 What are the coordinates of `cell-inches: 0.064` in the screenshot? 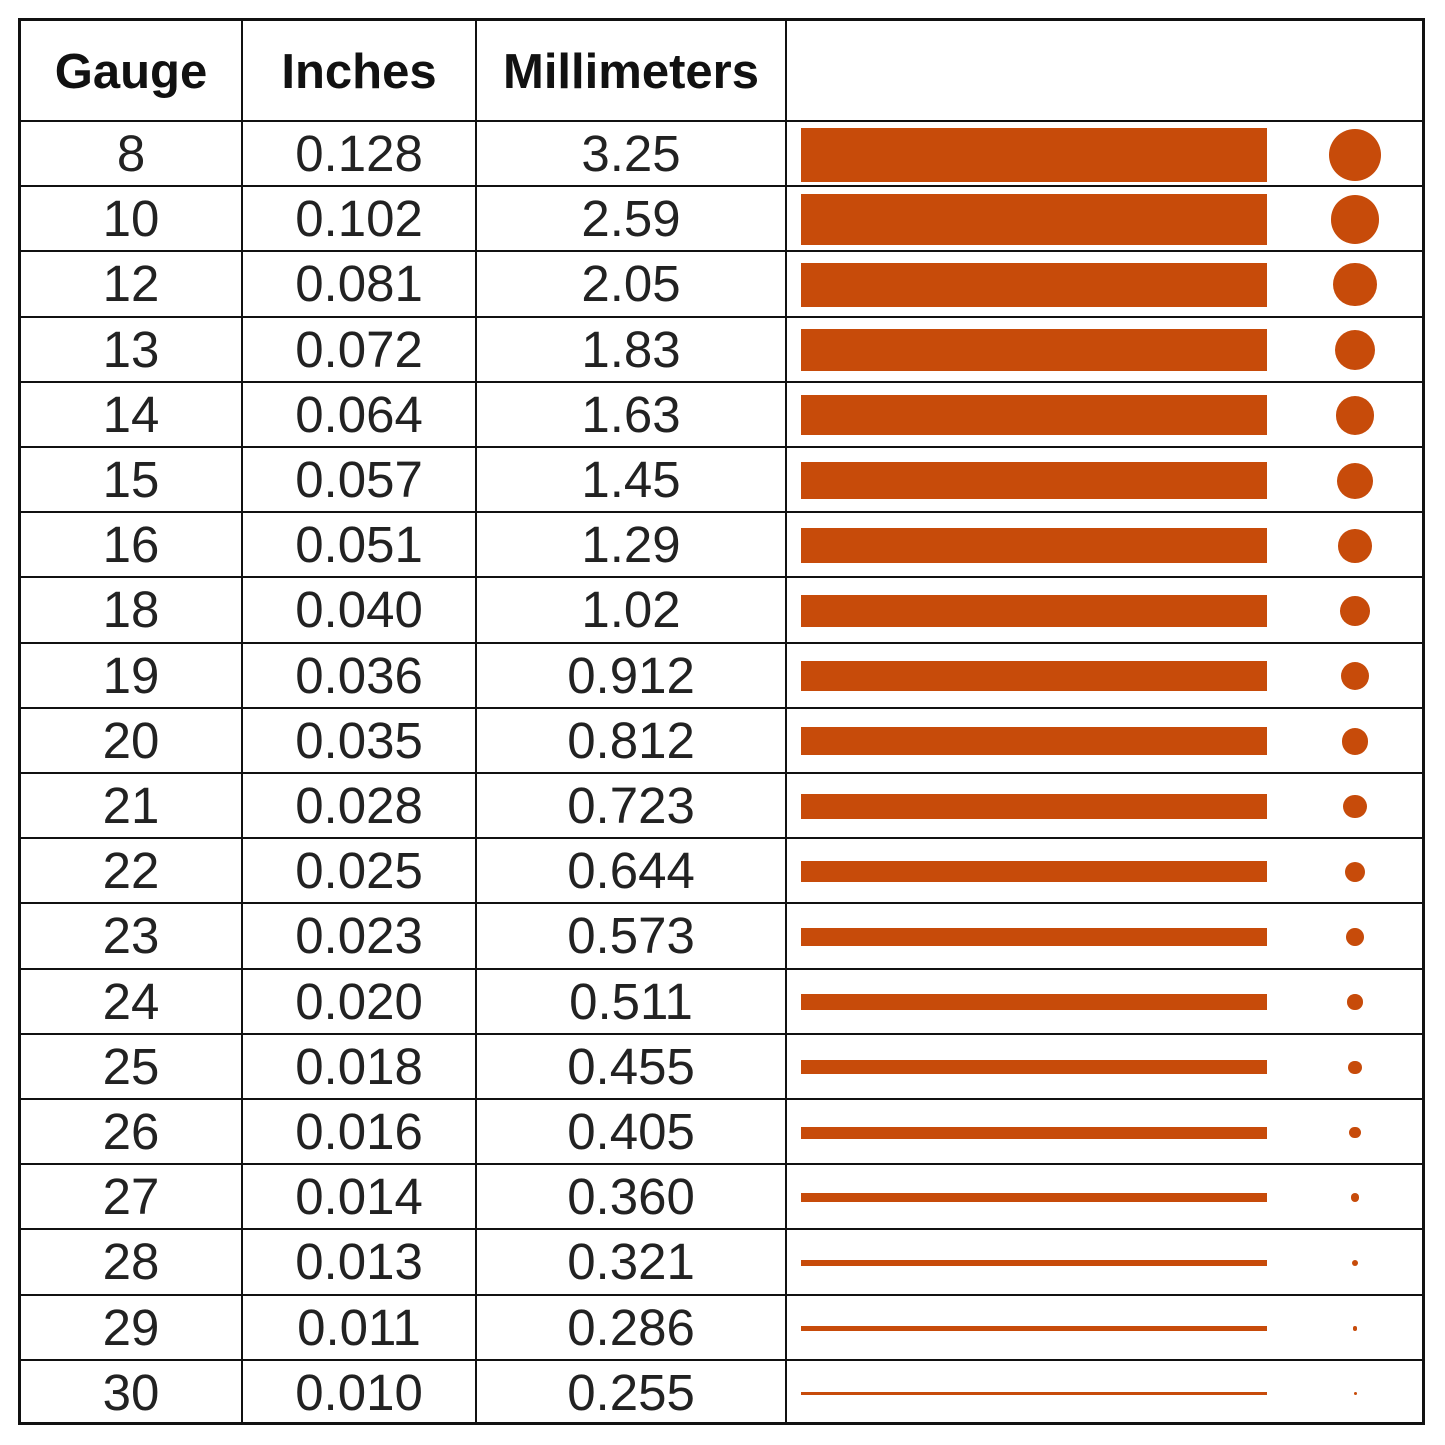 It's located at (358, 414).